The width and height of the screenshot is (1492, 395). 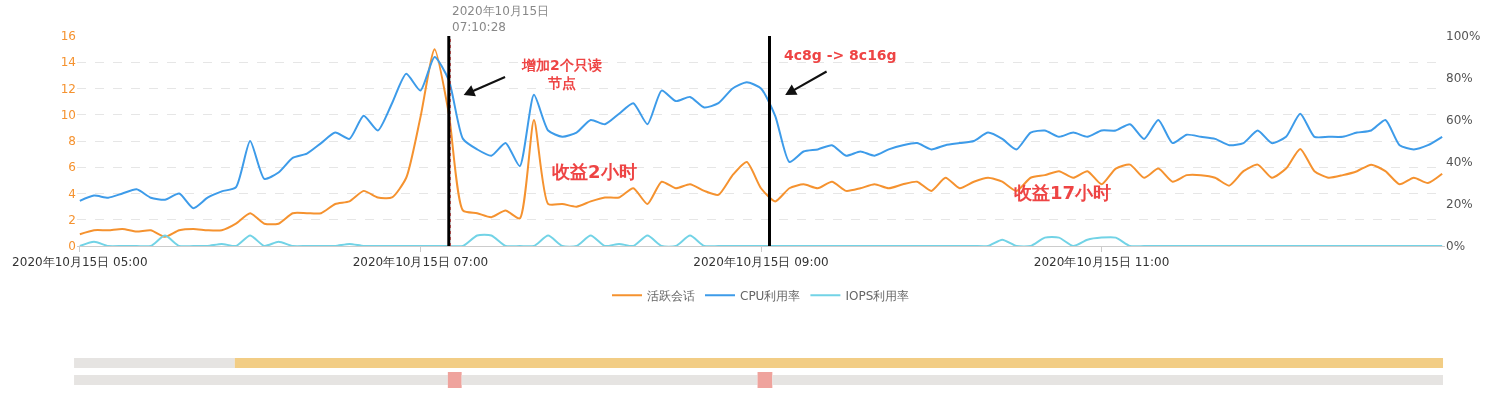 What do you see at coordinates (594, 171) in the screenshot?
I see `annotation: 收益2小时` at bounding box center [594, 171].